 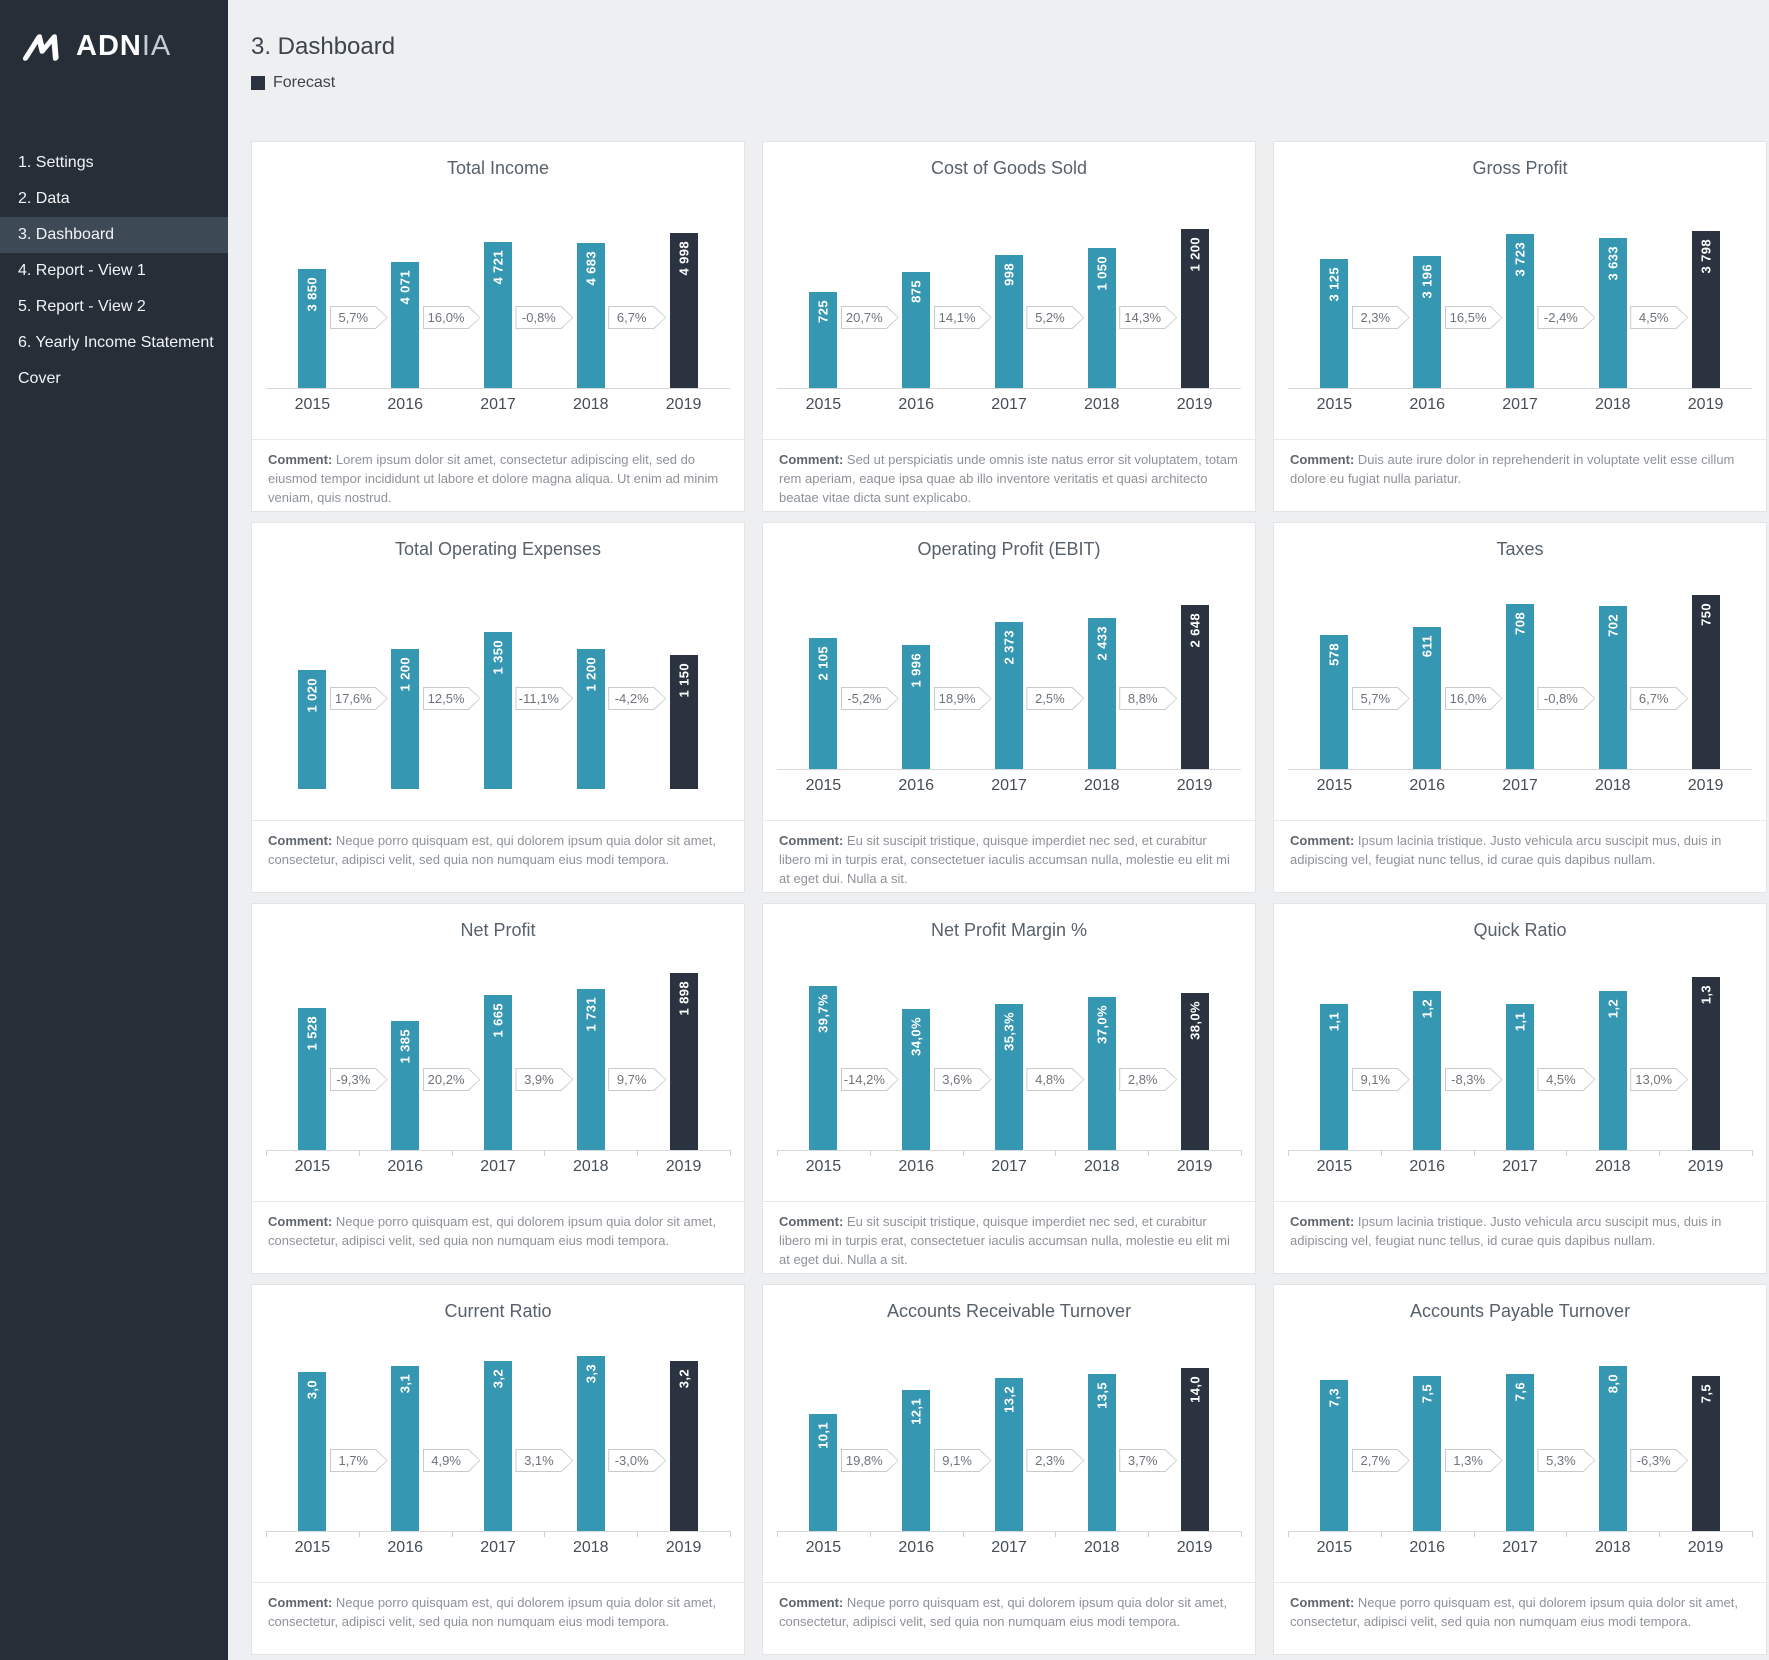 I want to click on change-arrow-label: 2,3%, so click(x=1050, y=1460).